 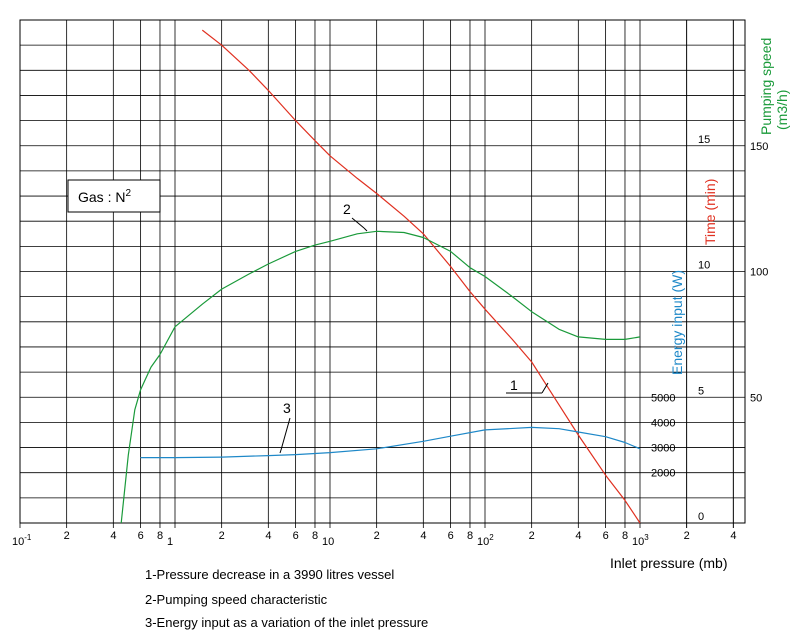 I want to click on pumping-speed-axis-title-line1: Pumping speed, so click(x=766, y=86).